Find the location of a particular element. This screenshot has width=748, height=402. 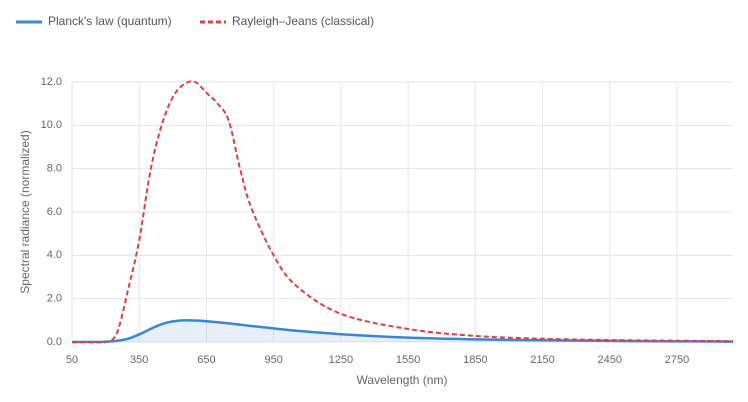

area is located at coordinates (402, 331).